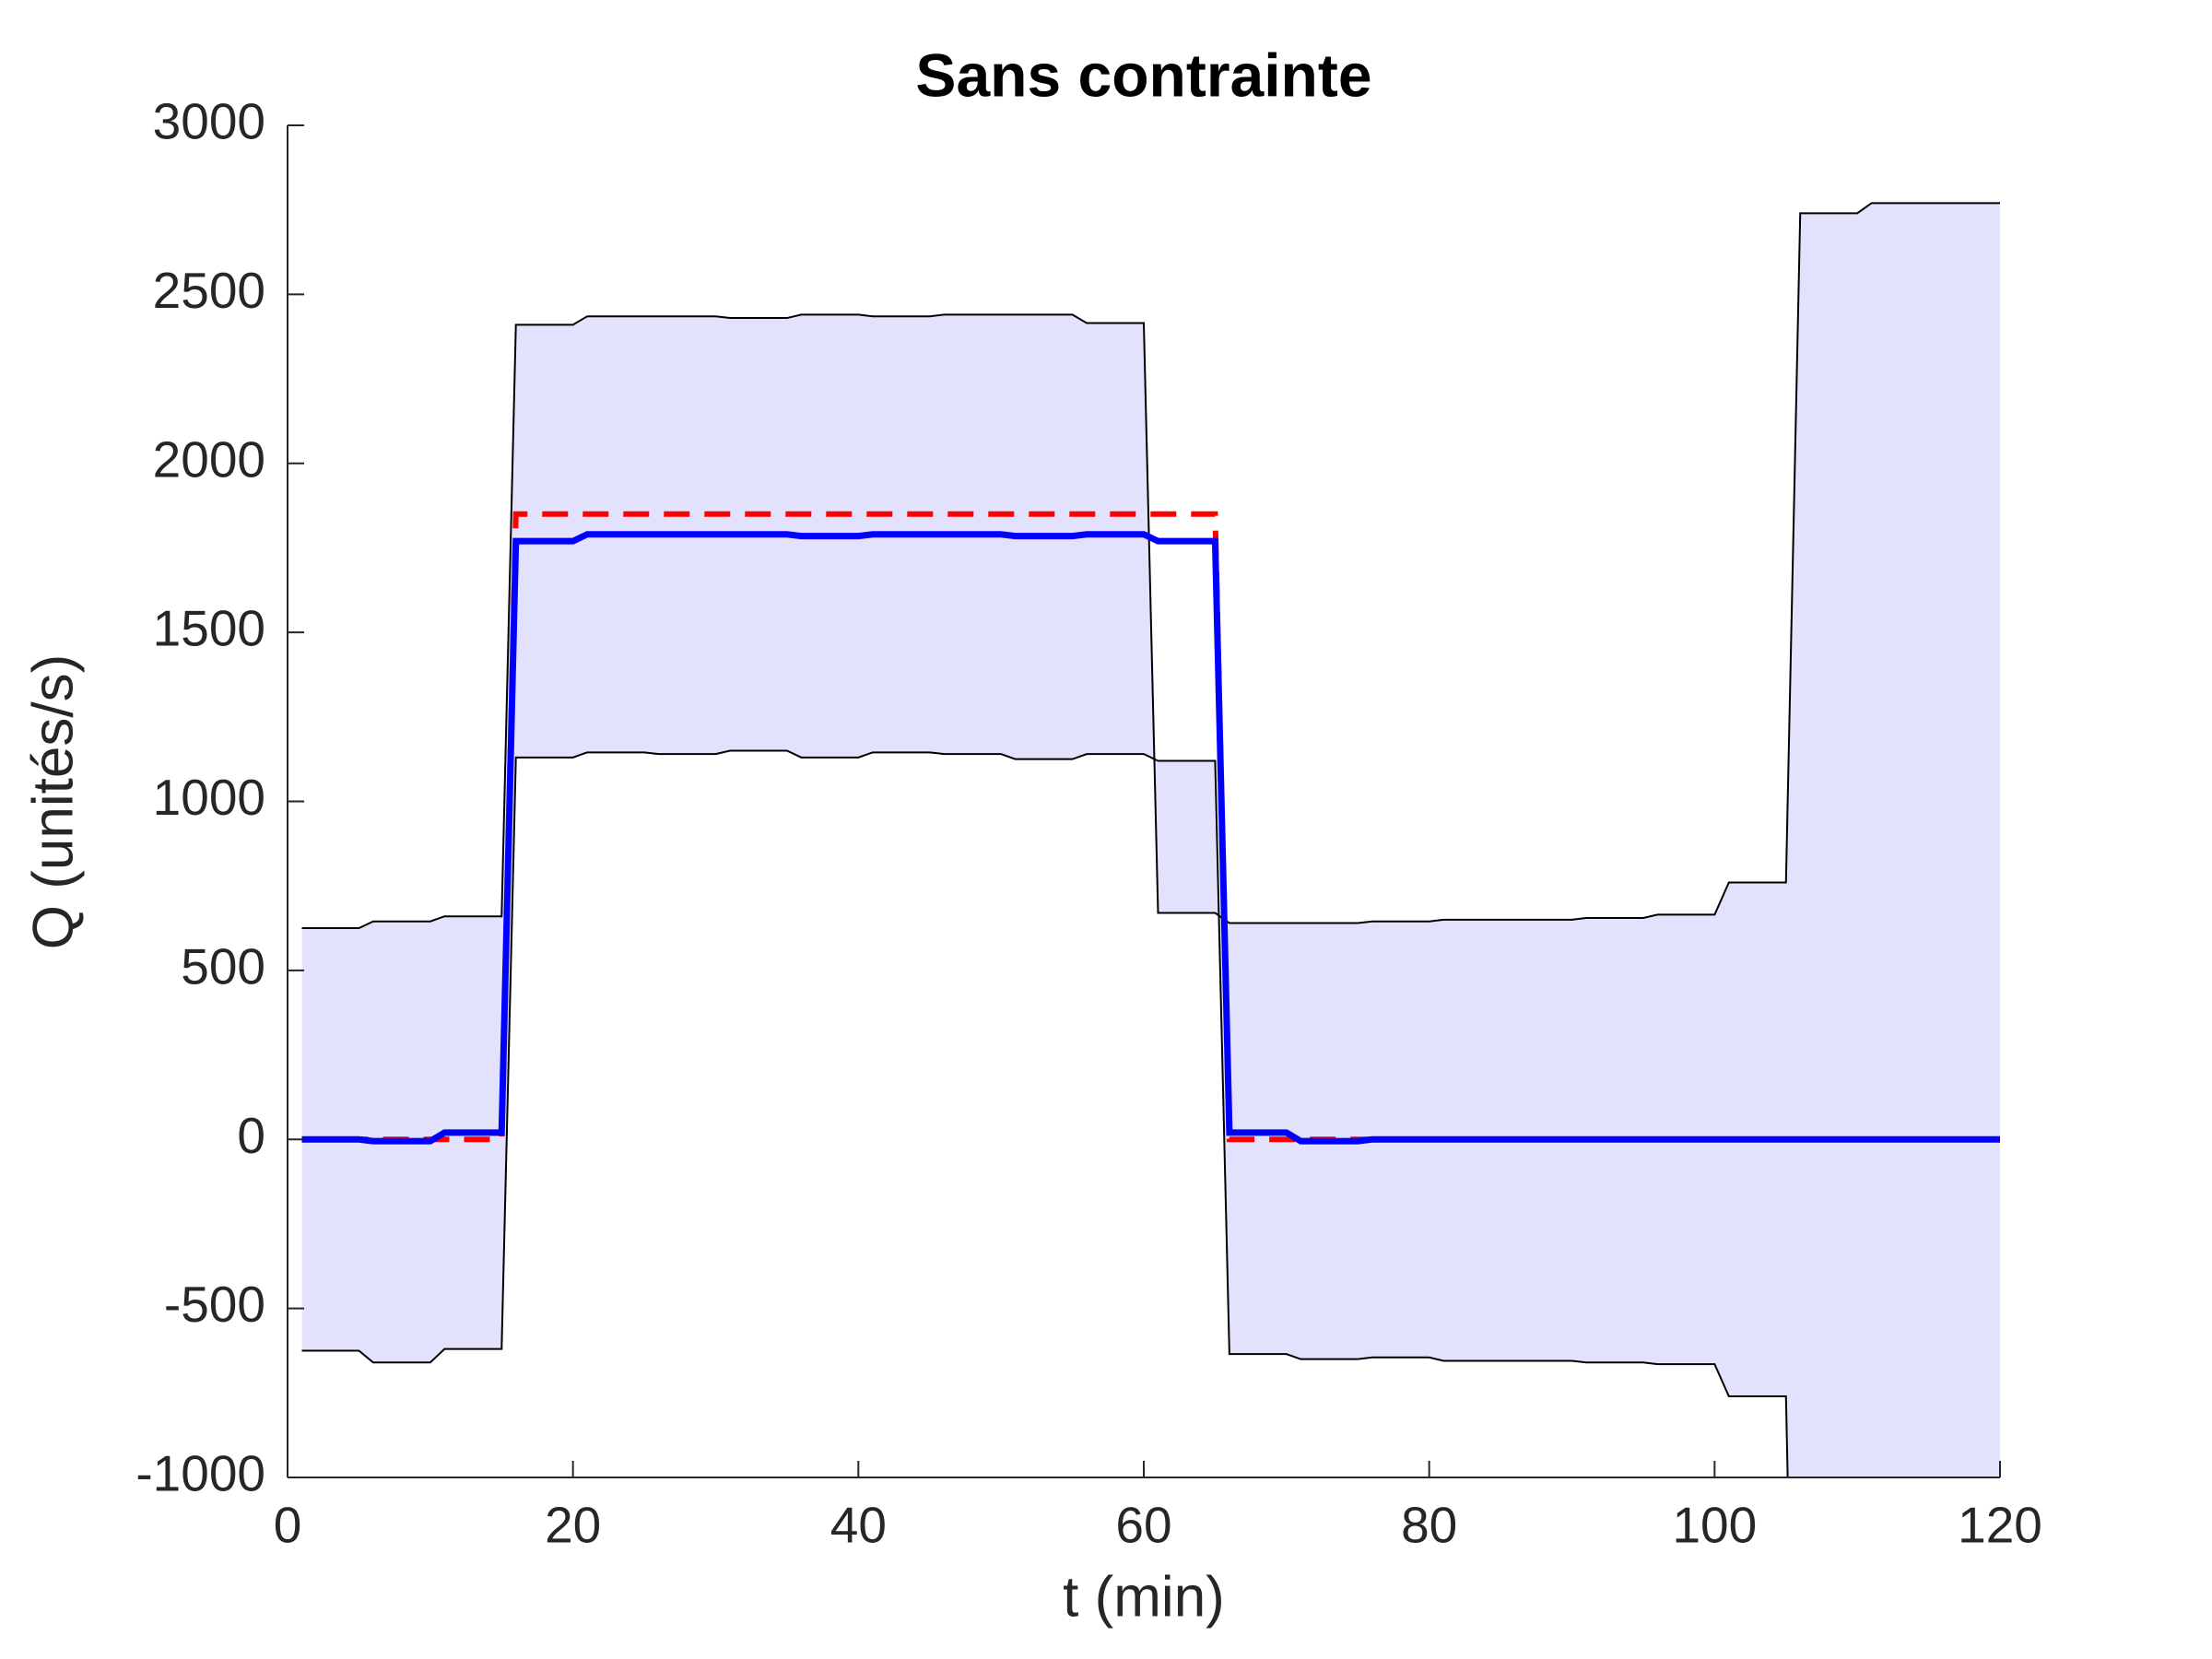 This screenshot has width=2212, height=1659. Describe the element at coordinates (209, 797) in the screenshot. I see `y-tick-label: 1000` at that location.